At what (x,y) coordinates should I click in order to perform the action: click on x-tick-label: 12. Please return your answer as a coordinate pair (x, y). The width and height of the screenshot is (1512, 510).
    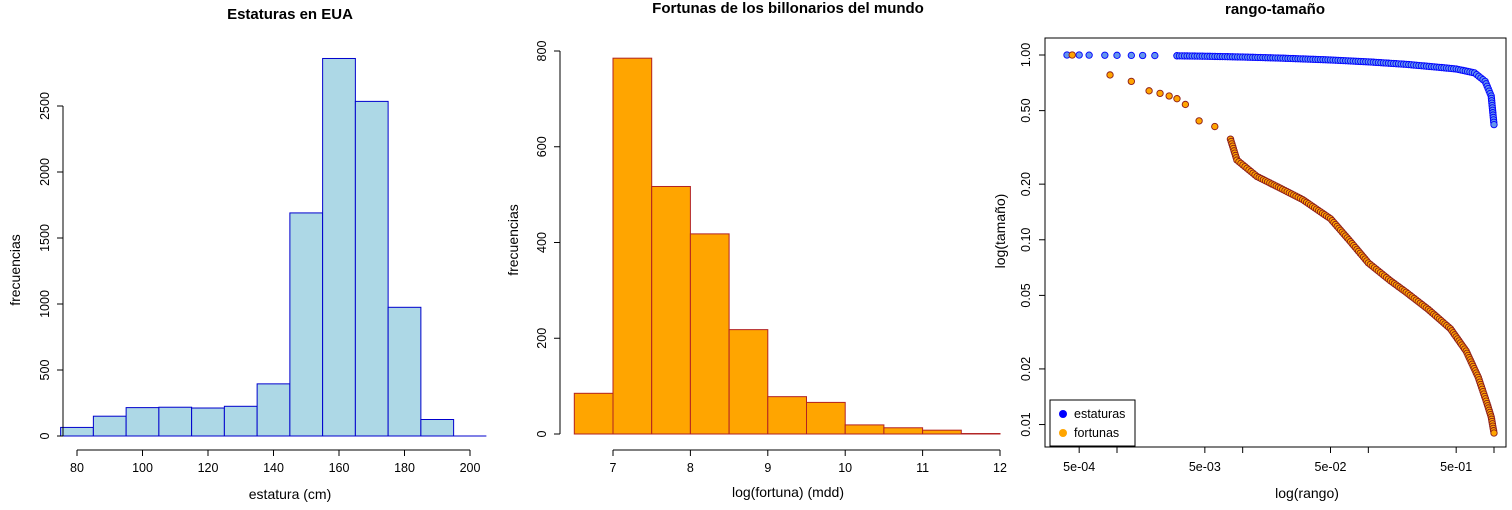
    Looking at the image, I should click on (1000, 468).